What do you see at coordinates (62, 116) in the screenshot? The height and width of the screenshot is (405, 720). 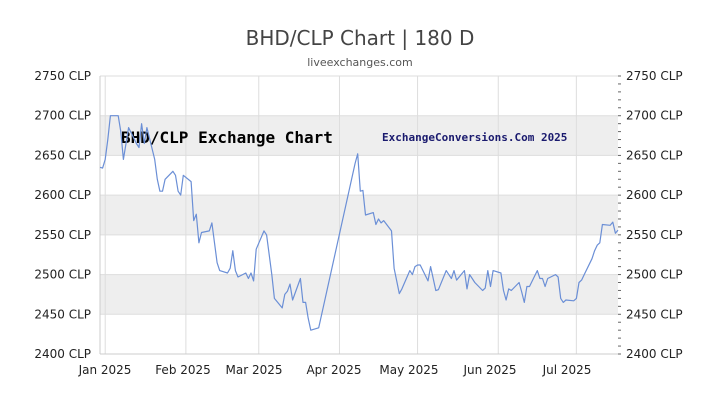 I see `y-tick-label-left: 2700 CLP` at bounding box center [62, 116].